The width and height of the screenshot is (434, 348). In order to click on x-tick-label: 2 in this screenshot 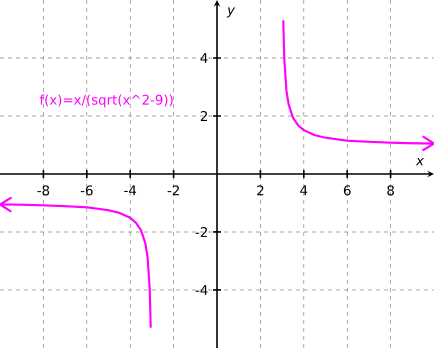, I will do `click(260, 190)`.